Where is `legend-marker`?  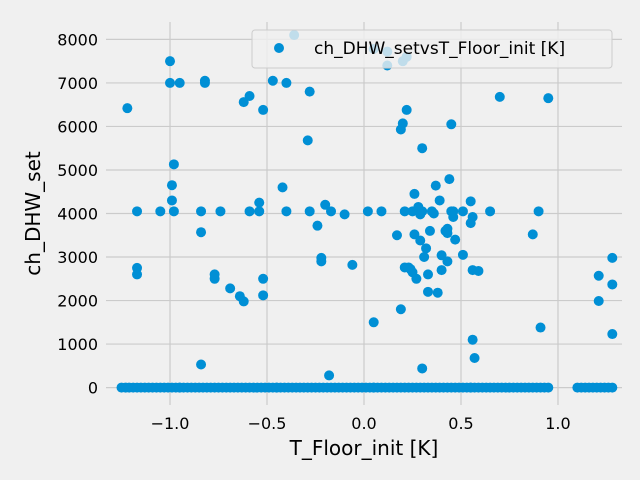 legend-marker is located at coordinates (279, 48).